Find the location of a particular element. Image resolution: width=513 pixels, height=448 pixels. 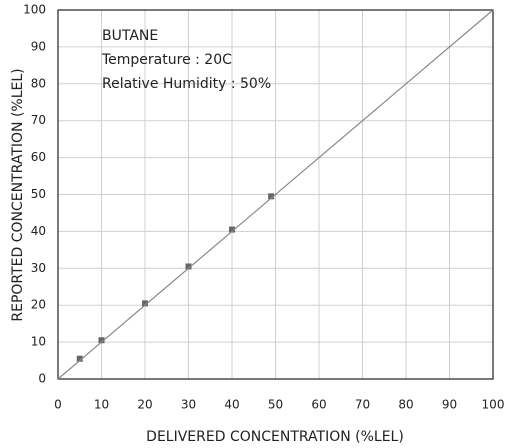

y-tick-label: 90 is located at coordinates (38, 46).